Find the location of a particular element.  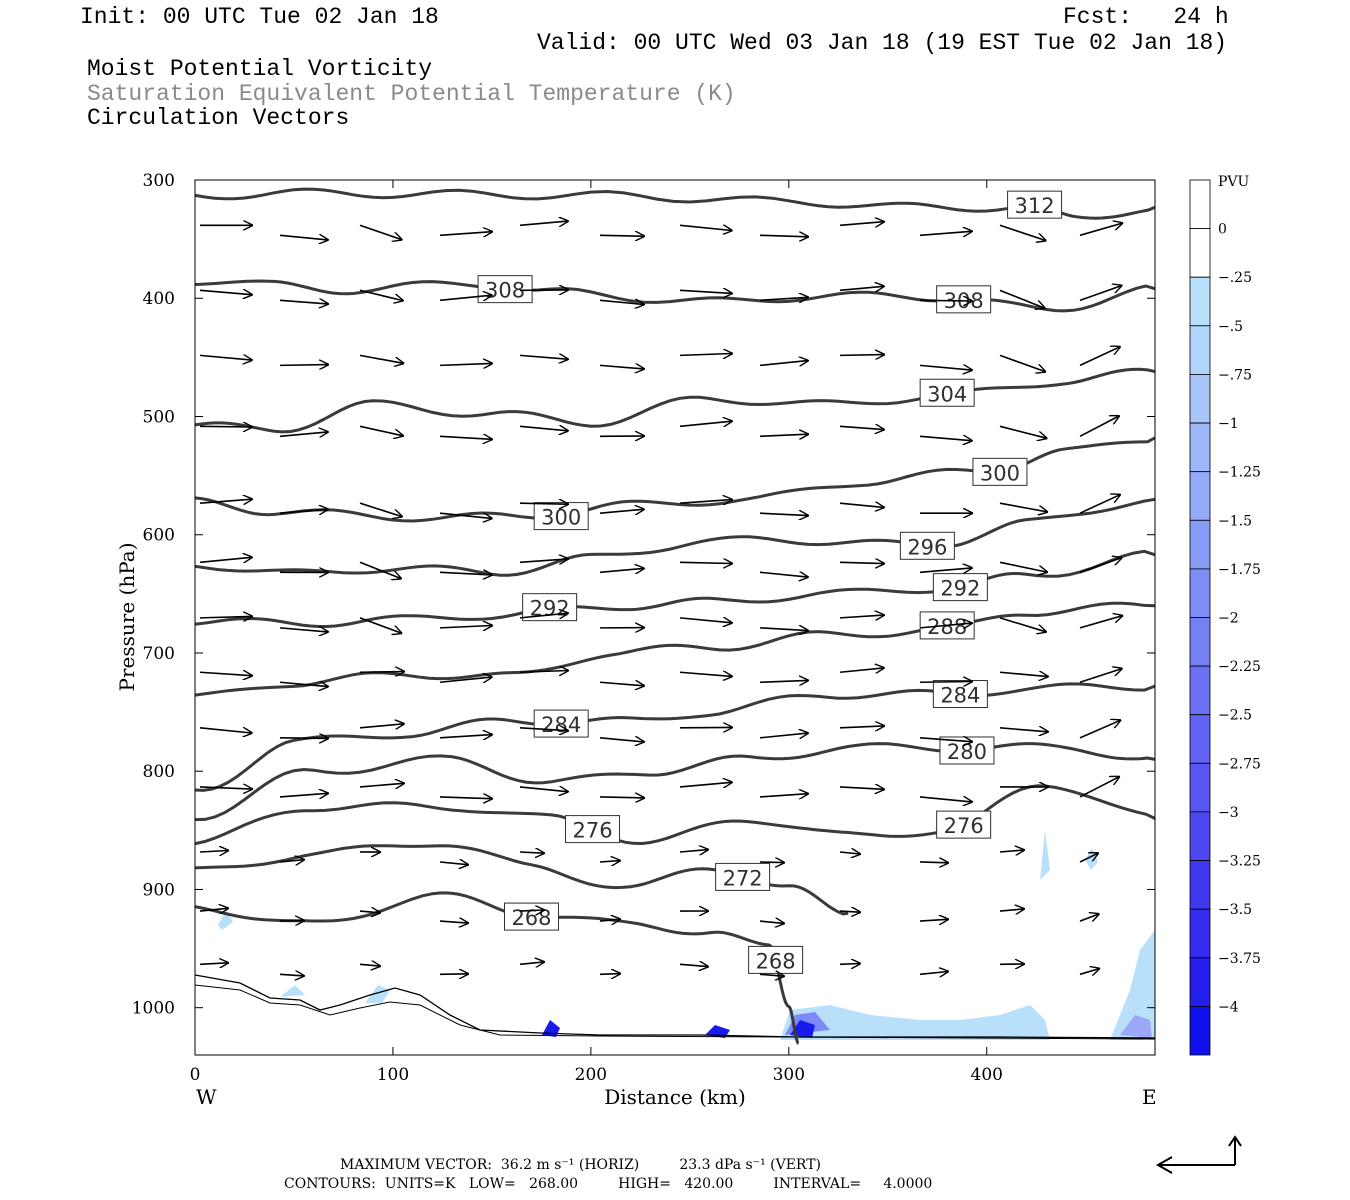

field-title-vectors: Circulation Vectors is located at coordinates (218, 118).